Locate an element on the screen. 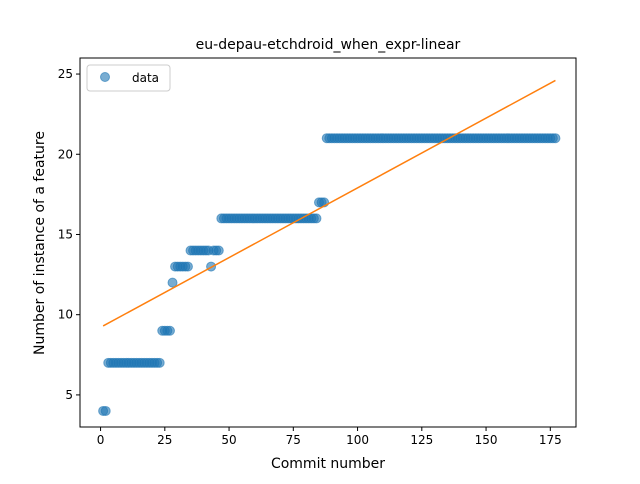 The width and height of the screenshot is (640, 484). y-tick-label: 5 is located at coordinates (69, 395).